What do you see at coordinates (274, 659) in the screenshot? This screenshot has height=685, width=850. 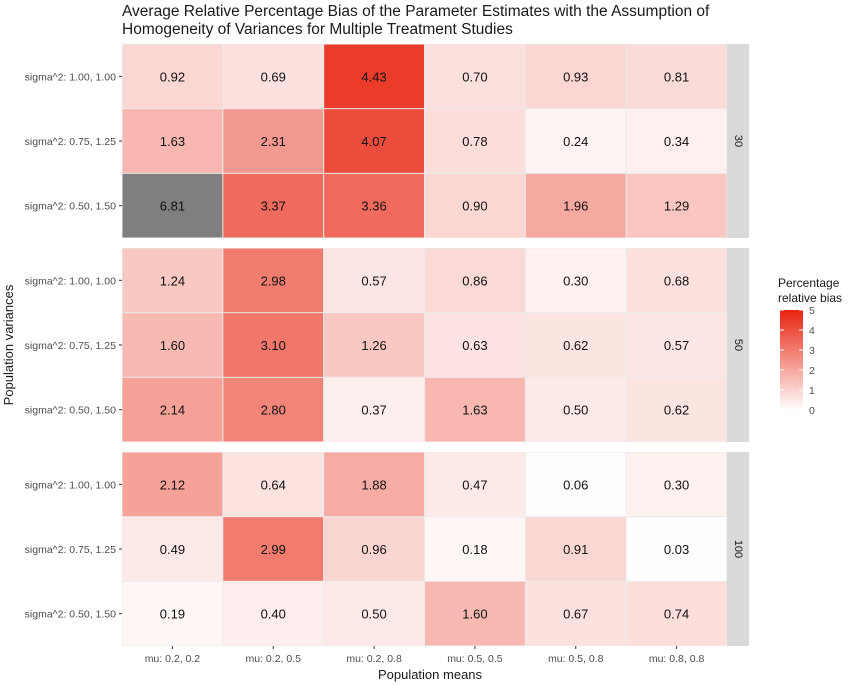 I see `x-tick-label: mu: 0.2, 0.5` at bounding box center [274, 659].